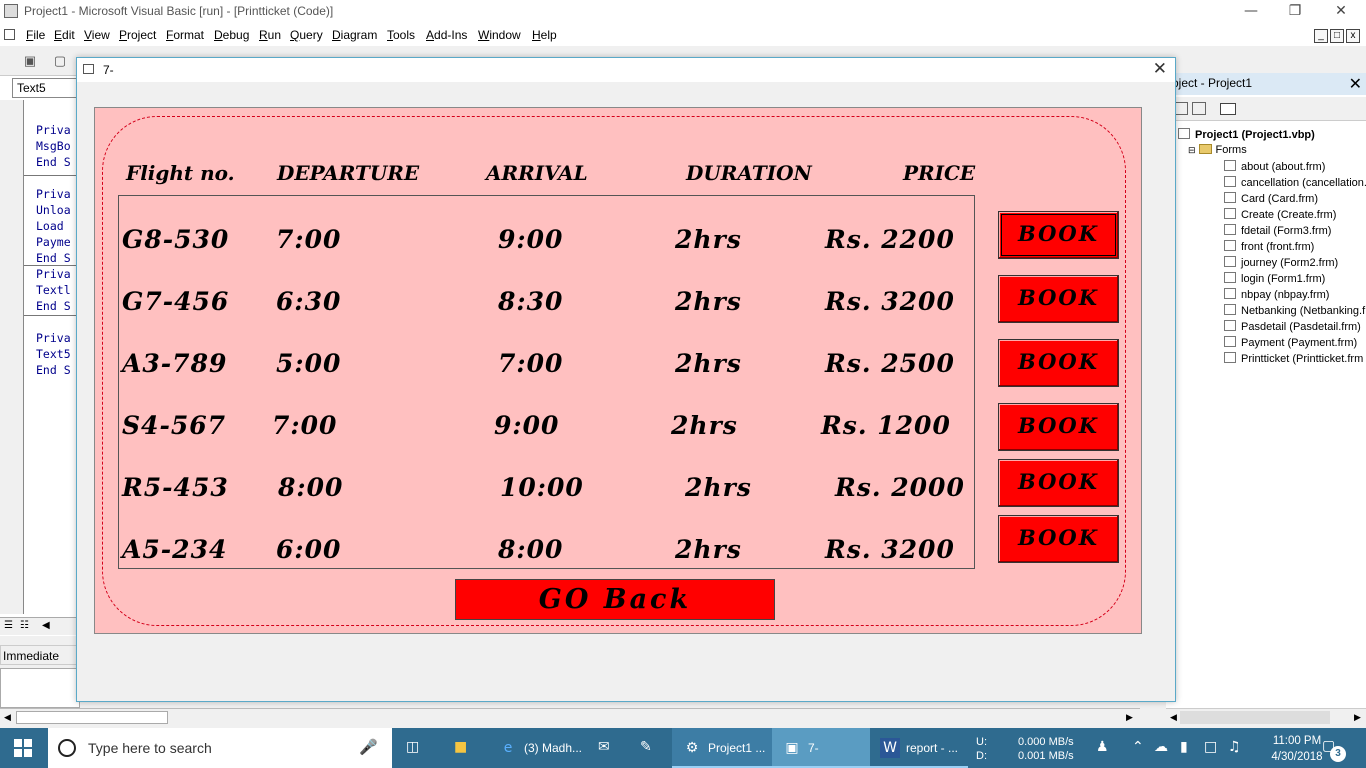  Describe the element at coordinates (53, 290) in the screenshot. I see `code-line: Textl` at that location.